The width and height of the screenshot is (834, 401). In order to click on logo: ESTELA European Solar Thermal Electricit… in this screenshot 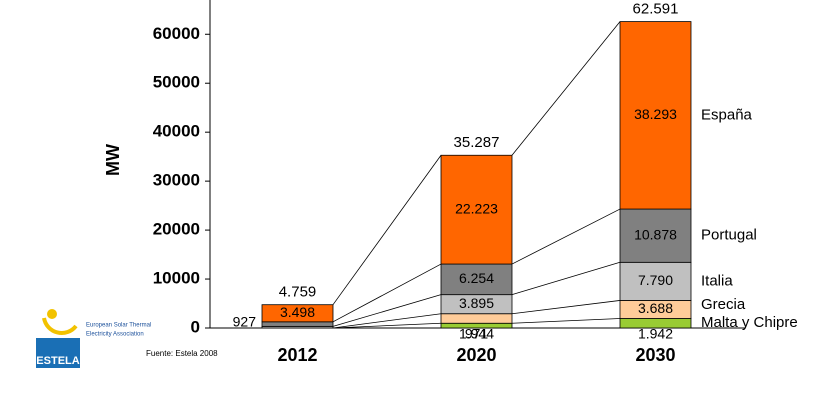, I will do `click(93, 338)`.